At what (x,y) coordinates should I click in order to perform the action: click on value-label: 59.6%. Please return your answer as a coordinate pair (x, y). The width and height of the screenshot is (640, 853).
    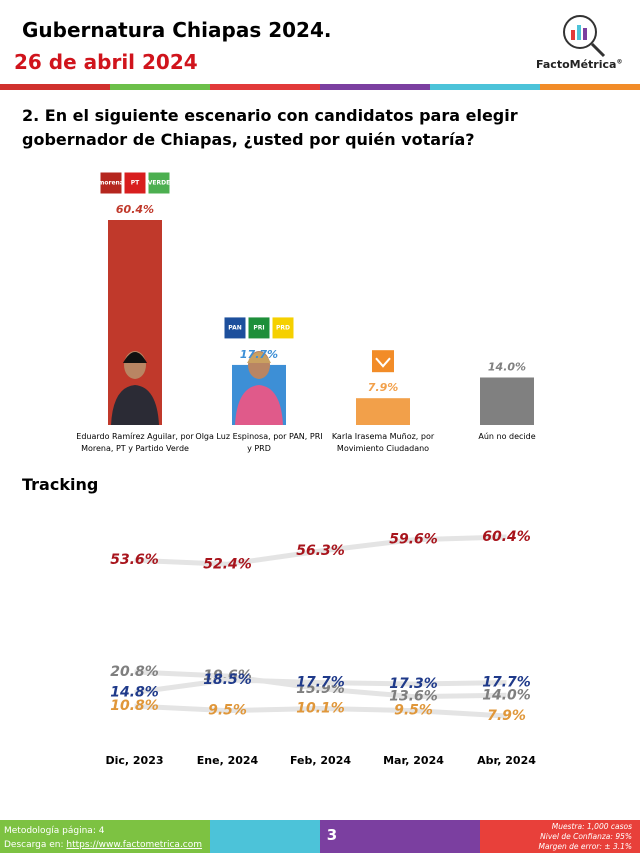
    Looking at the image, I should click on (413, 540).